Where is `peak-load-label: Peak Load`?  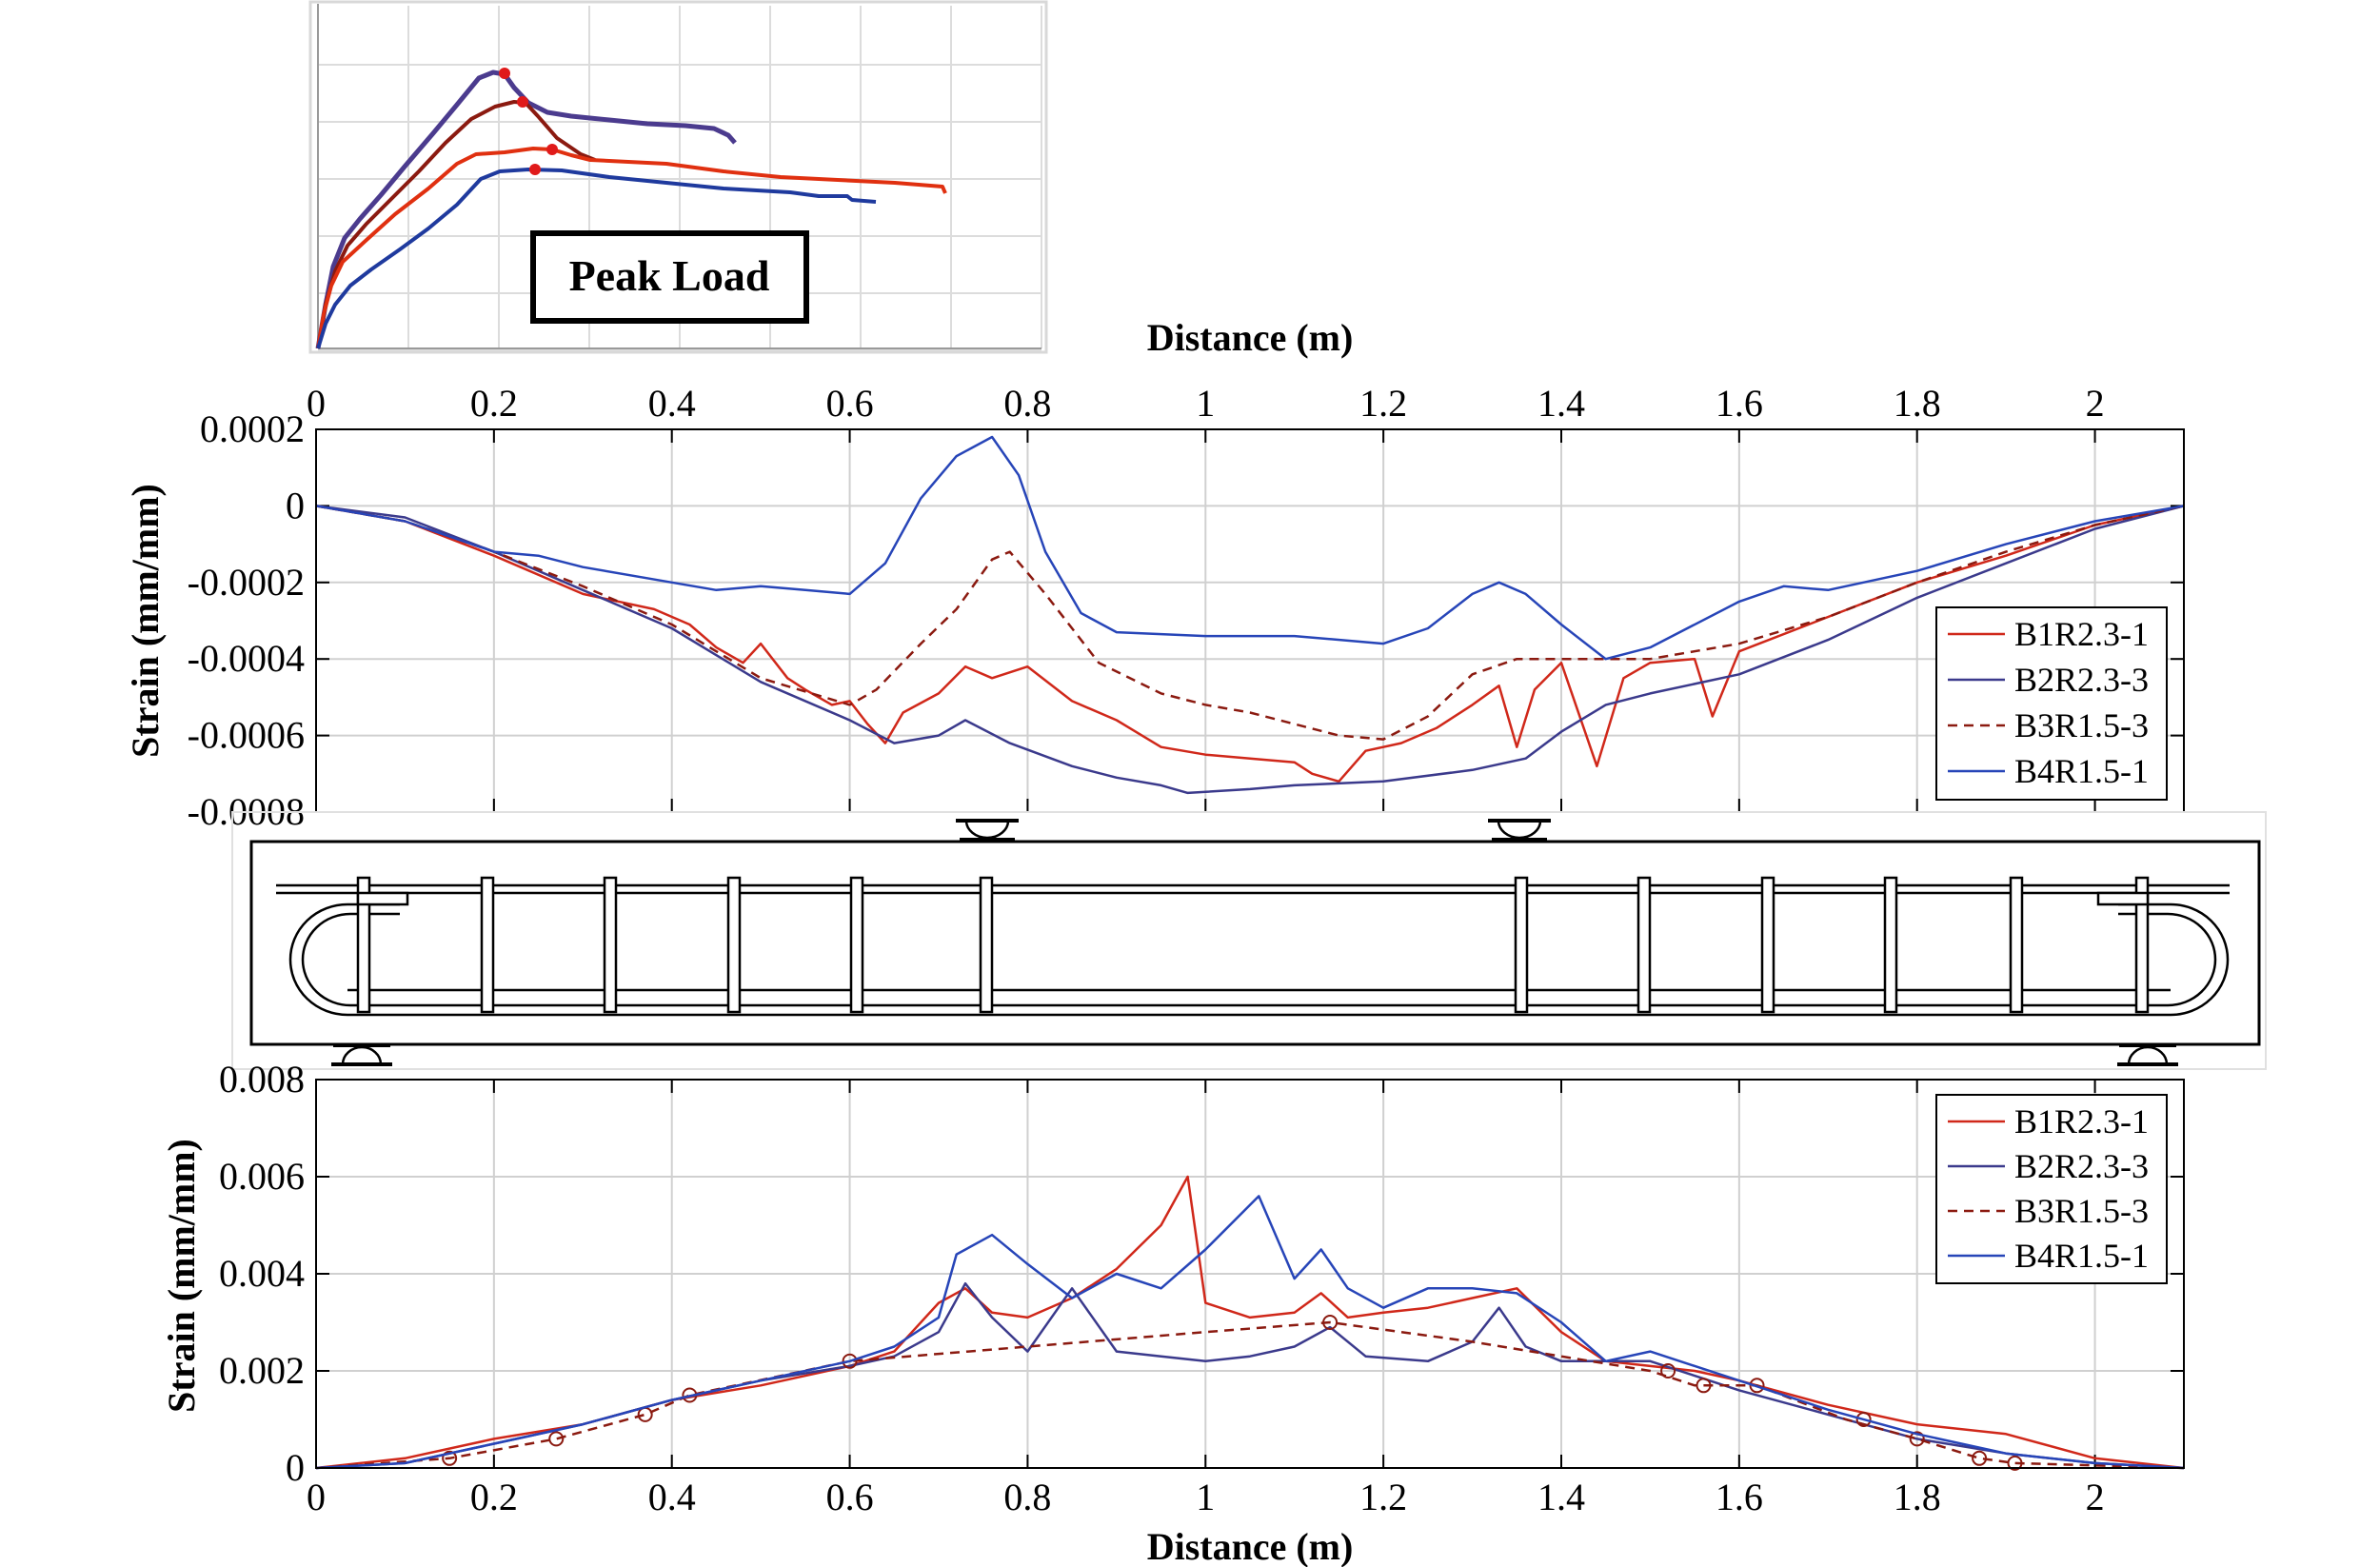 peak-load-label: Peak Load is located at coordinates (669, 275).